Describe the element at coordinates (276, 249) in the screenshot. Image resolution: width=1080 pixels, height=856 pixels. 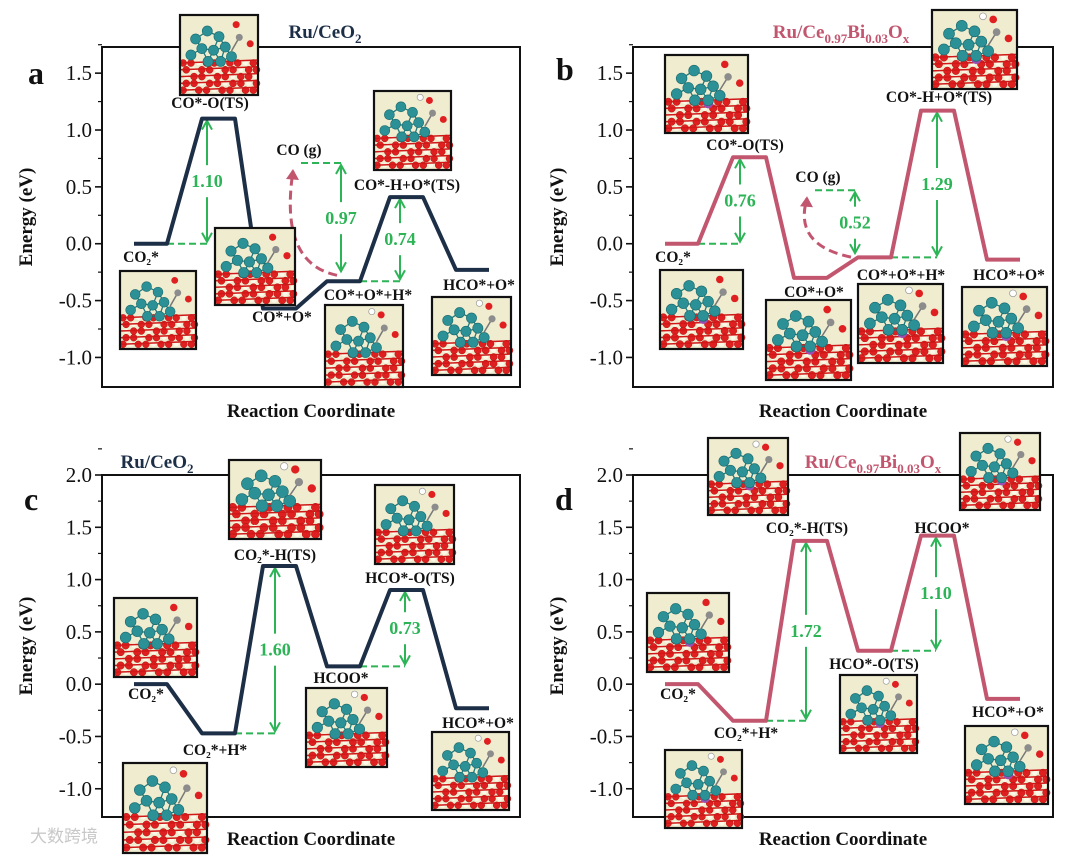
I see `carbon-atom` at that location.